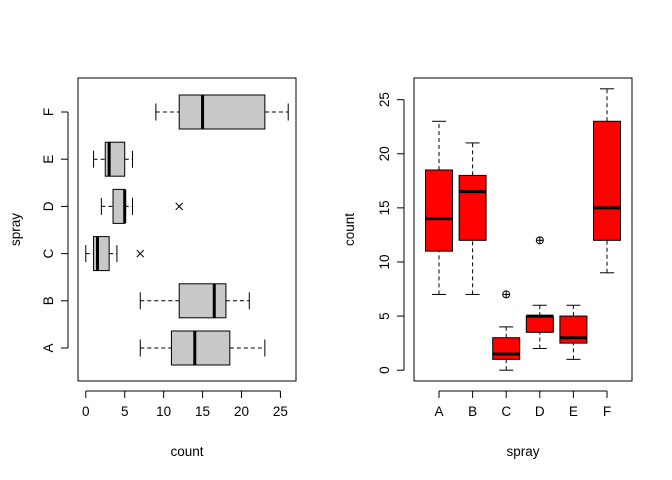  What do you see at coordinates (384, 370) in the screenshot?
I see `y-tick-label: 0` at bounding box center [384, 370].